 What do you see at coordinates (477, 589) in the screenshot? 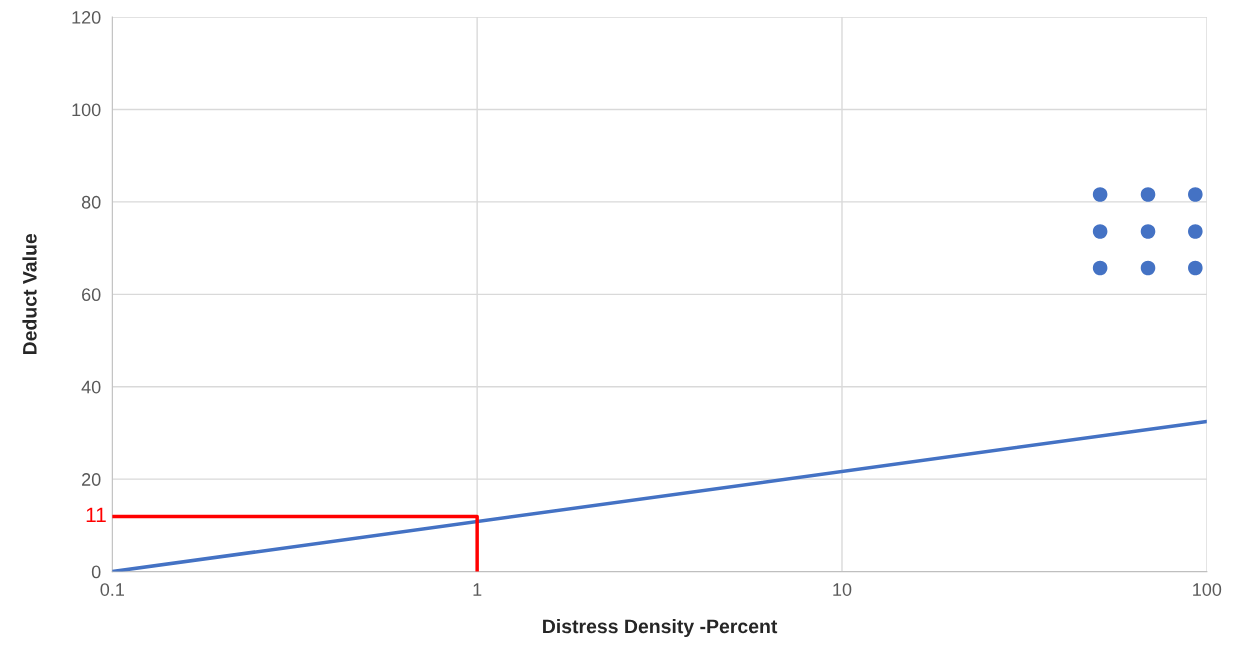
I see `x-tick-label: 1` at bounding box center [477, 589].